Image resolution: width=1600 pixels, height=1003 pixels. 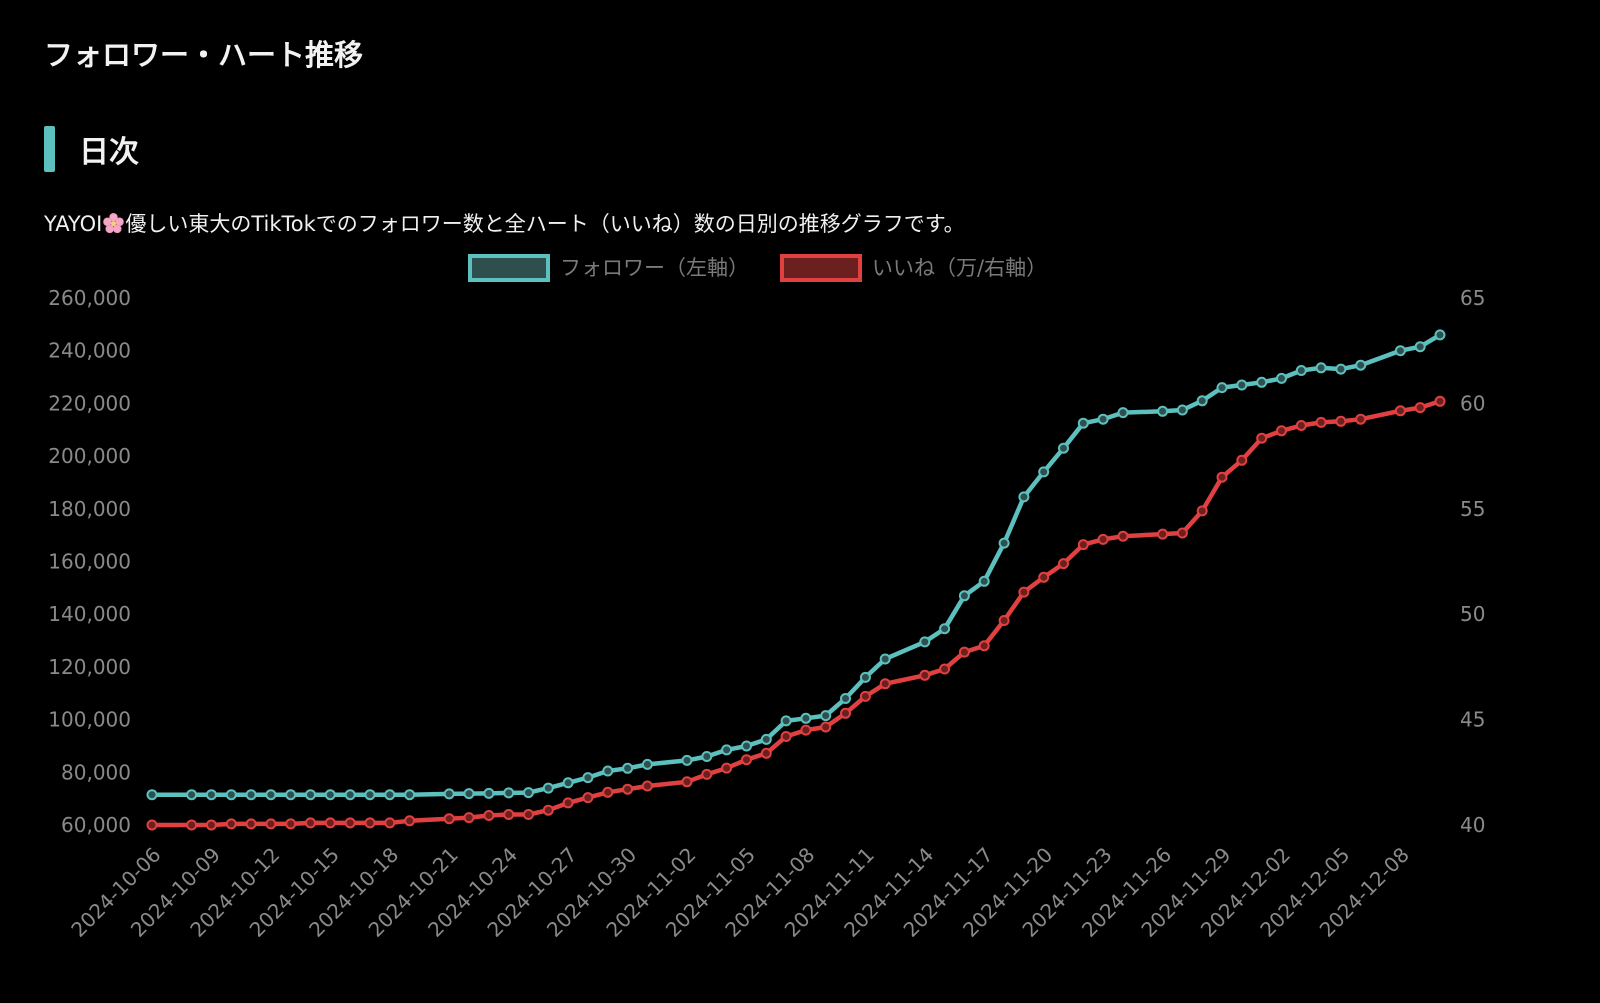 I want to click on y-left-tick-label: 60,000, so click(x=96, y=825).